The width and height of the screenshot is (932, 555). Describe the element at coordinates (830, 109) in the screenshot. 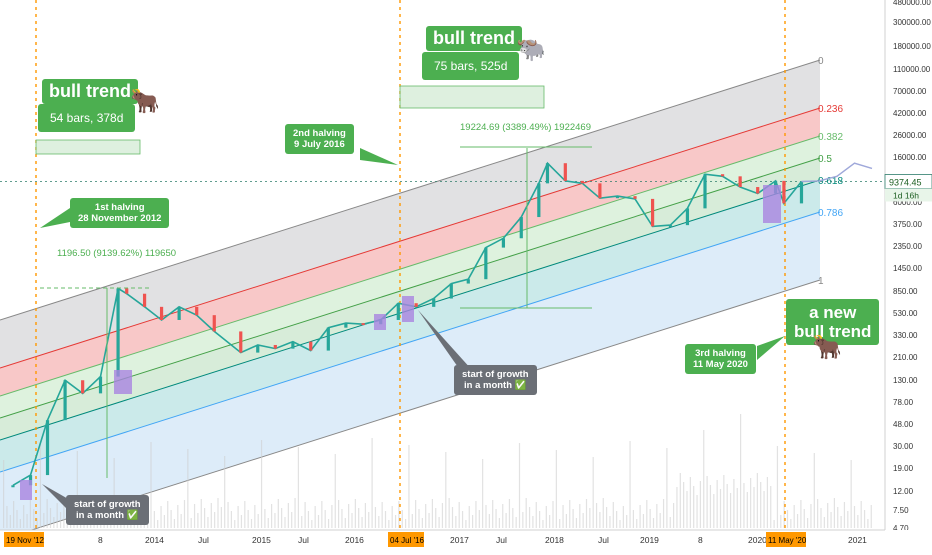

I see `fib-level-label: 0.236` at that location.